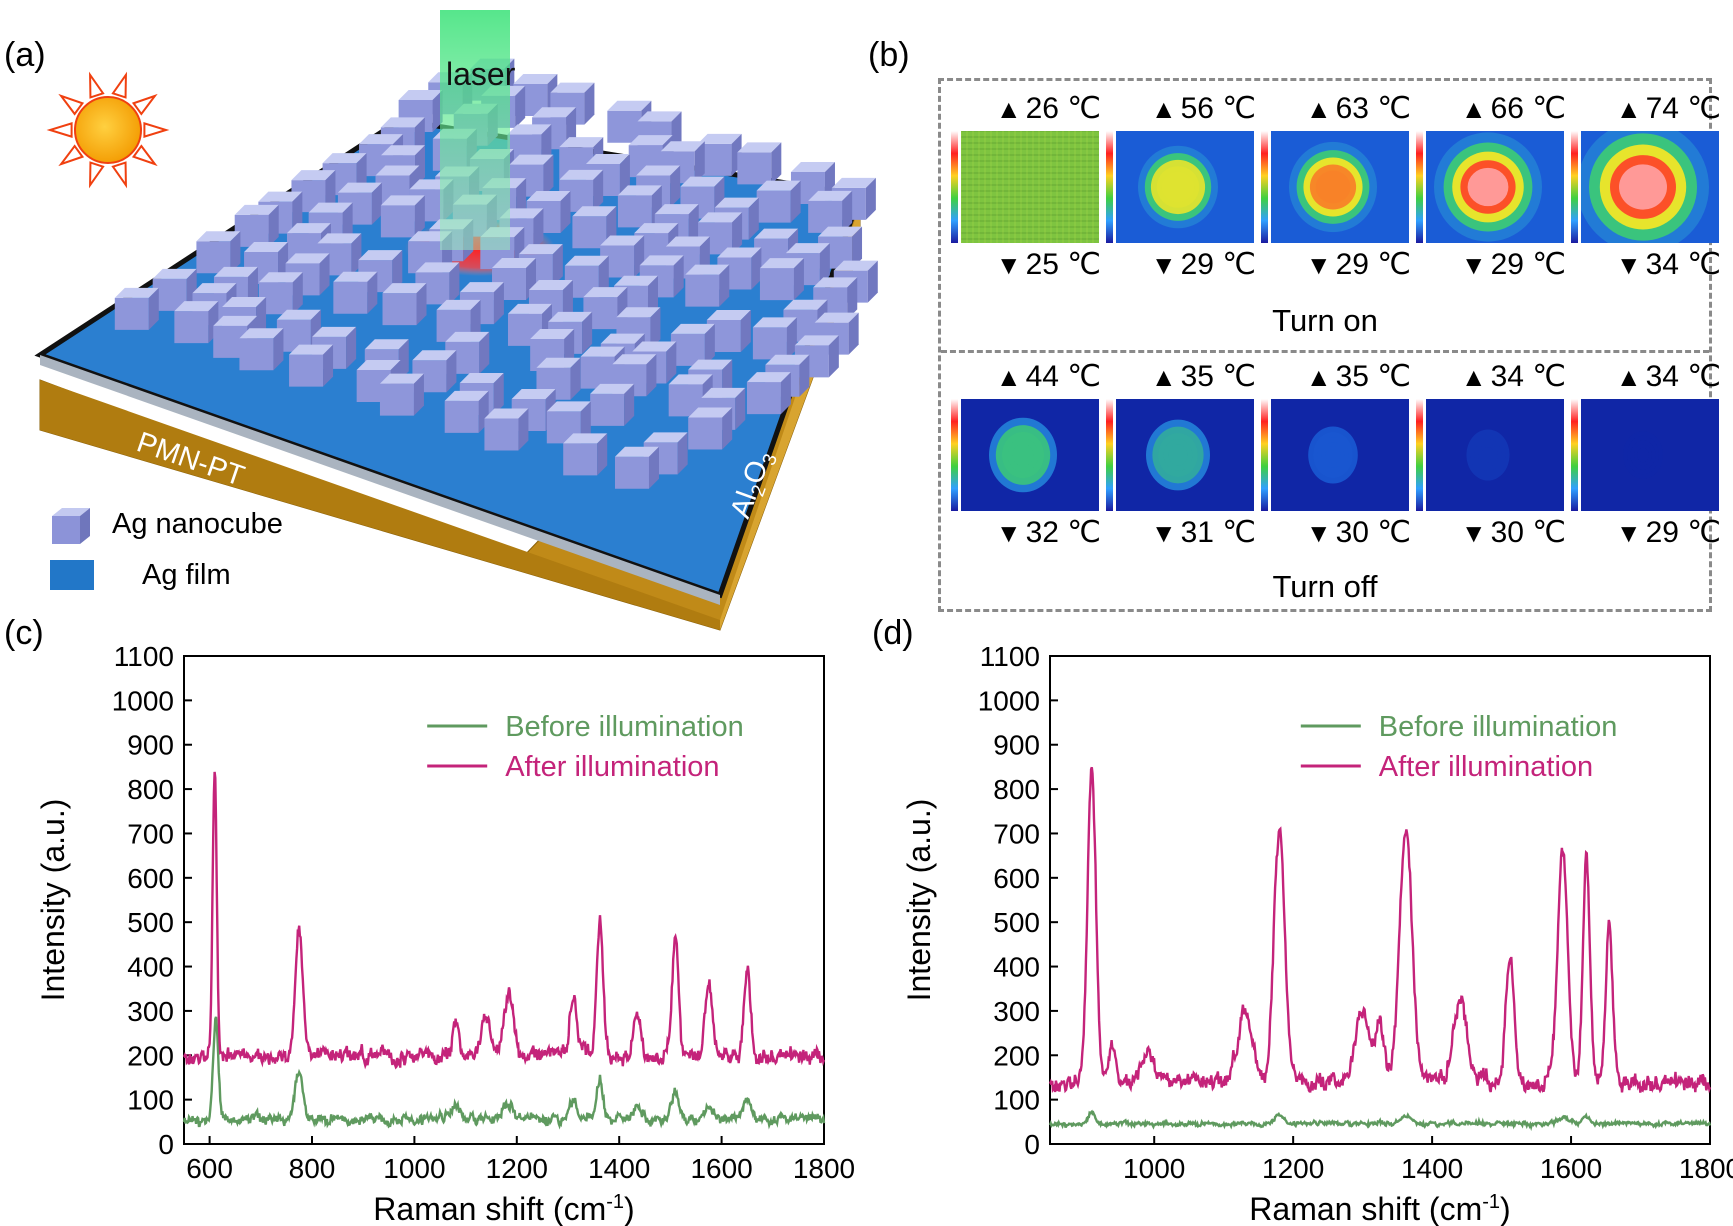 Image resolution: width=1733 pixels, height=1226 pixels. Describe the element at coordinates (1016, 878) in the screenshot. I see `y-tick-label: 600` at that location.